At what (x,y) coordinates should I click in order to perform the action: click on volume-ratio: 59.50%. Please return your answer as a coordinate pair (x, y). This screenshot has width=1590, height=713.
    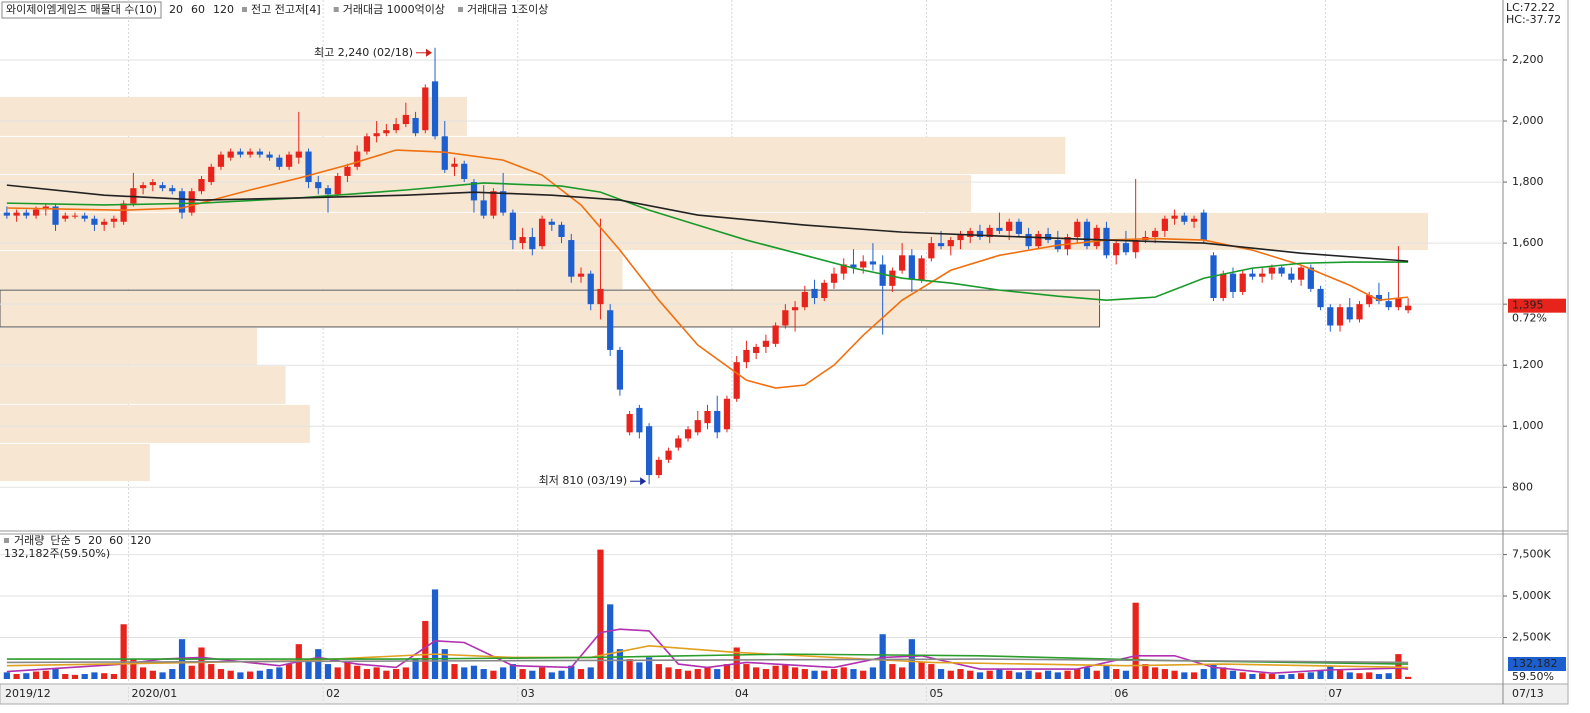
    Looking at the image, I should click on (1533, 676).